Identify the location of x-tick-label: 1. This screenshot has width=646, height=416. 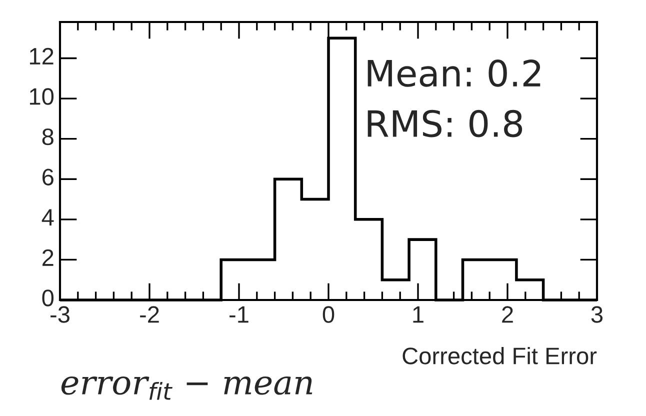
(418, 314).